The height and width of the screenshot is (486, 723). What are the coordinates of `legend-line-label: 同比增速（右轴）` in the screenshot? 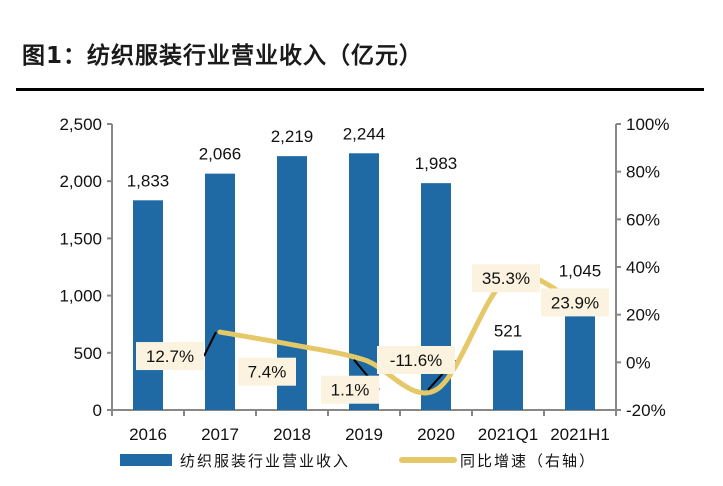 It's located at (528, 461).